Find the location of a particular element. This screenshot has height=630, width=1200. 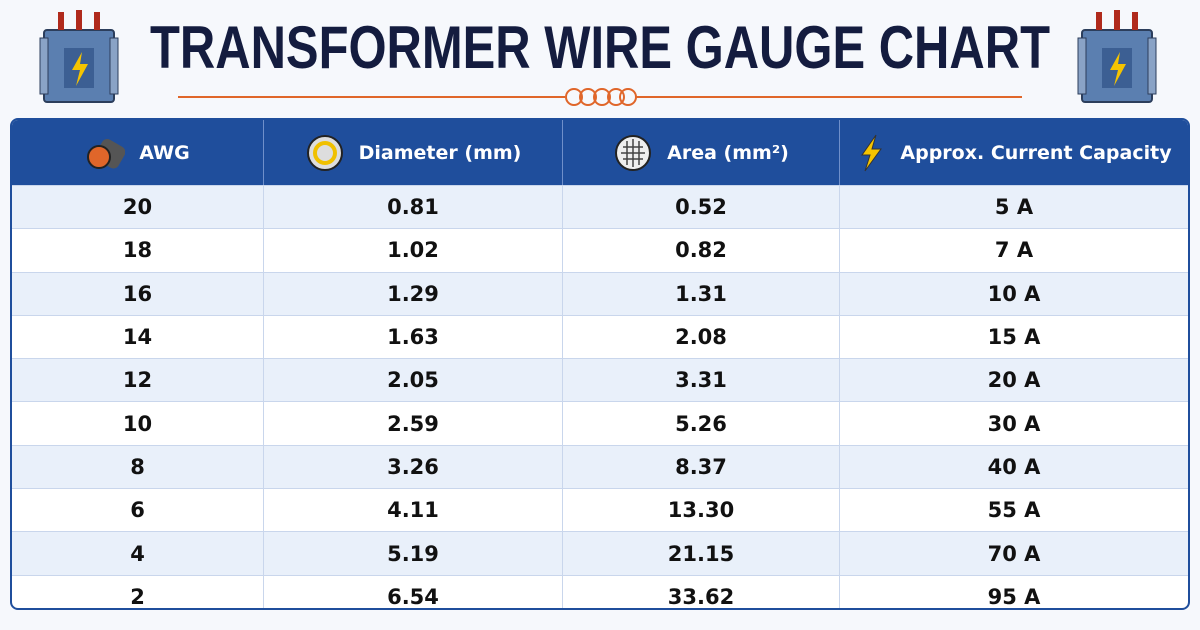

table-row: 8 3.26 8.37 40 A is located at coordinates (600, 466).